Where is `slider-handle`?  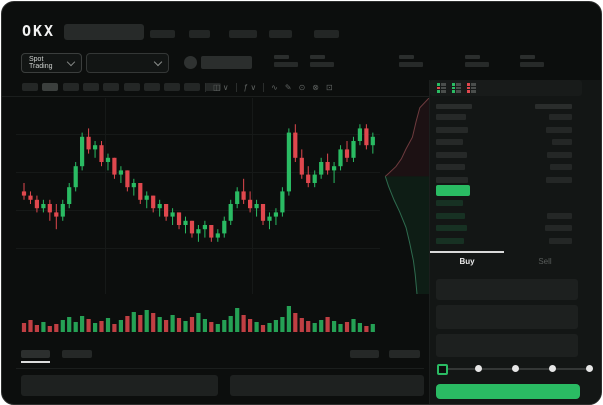
slider-handle is located at coordinates (442, 369).